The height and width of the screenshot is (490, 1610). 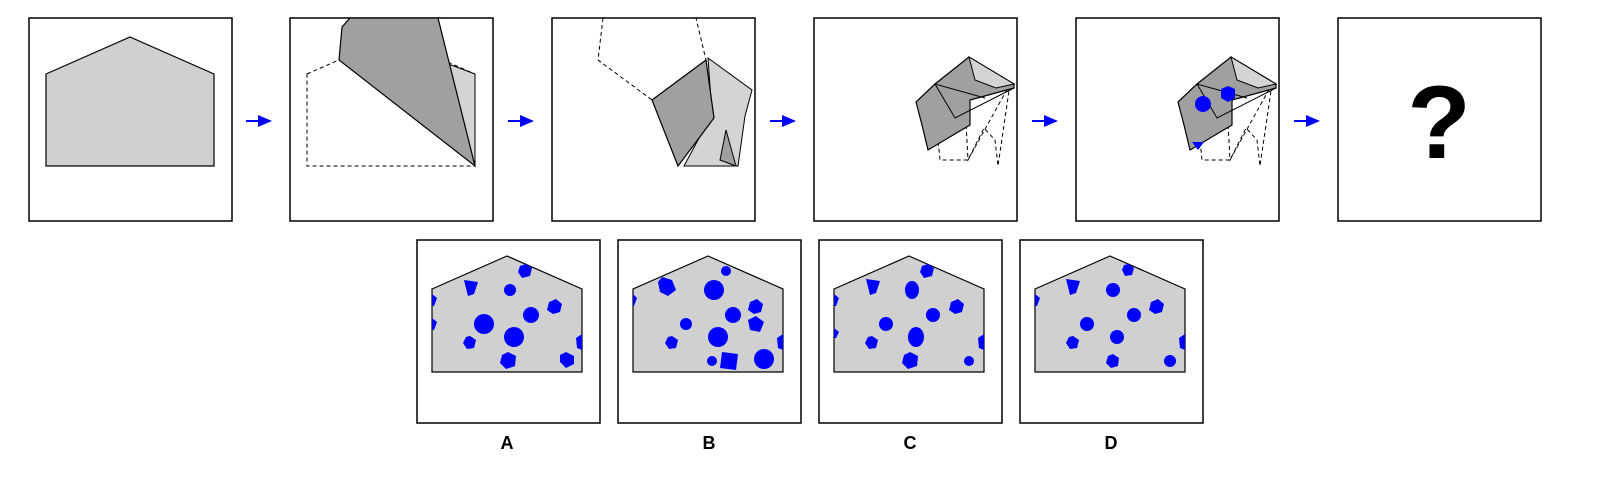 What do you see at coordinates (130, 101) in the screenshot?
I see `paper-shape` at bounding box center [130, 101].